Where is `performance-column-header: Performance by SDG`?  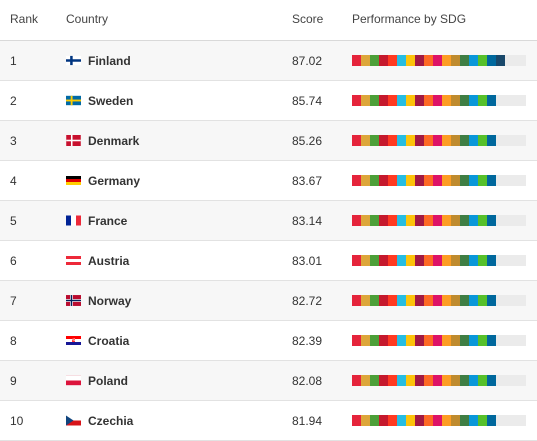
performance-column-header: Performance by SDG is located at coordinates (409, 19).